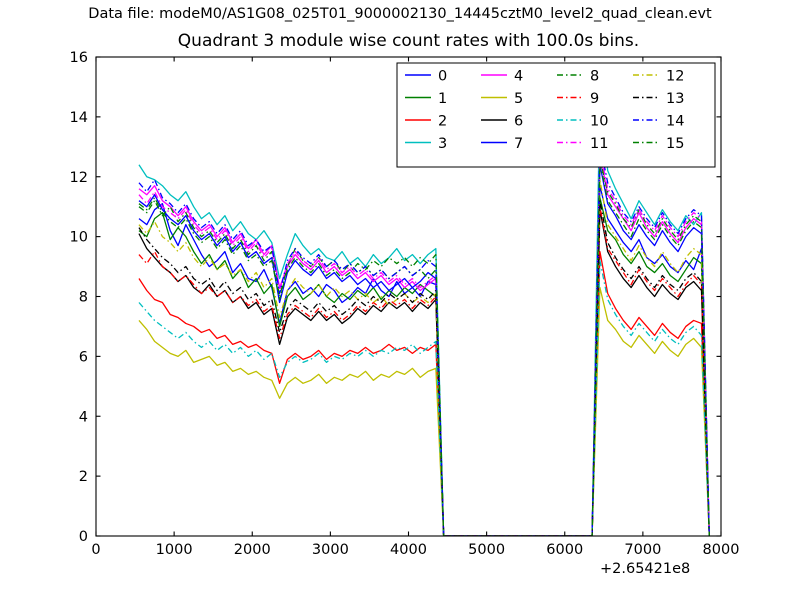  I want to click on y-tick-label: 4, so click(83, 417).